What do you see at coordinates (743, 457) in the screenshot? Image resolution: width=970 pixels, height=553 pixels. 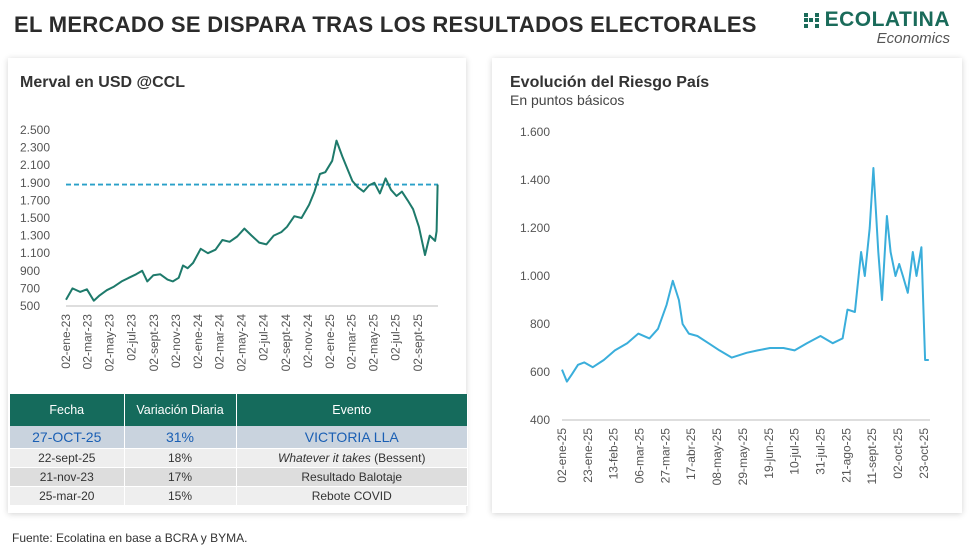 I see `x-tick-label: 29-may-25` at bounding box center [743, 457].